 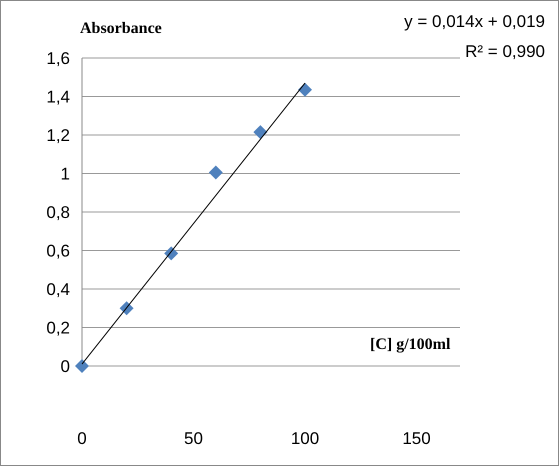 I want to click on x-tick-label: 100, so click(x=305, y=438).